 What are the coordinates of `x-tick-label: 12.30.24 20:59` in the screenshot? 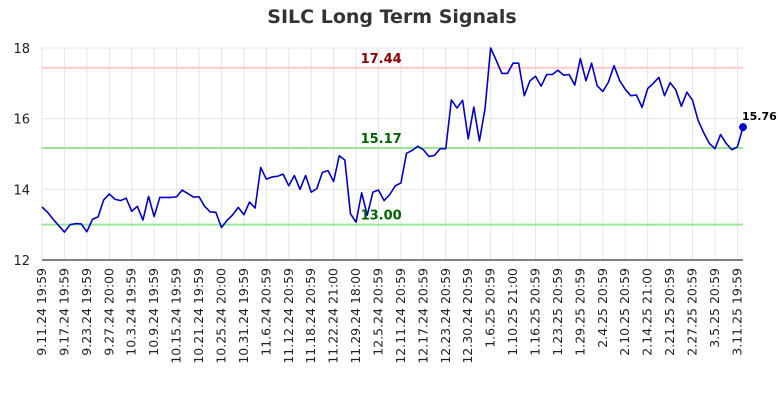 It's located at (467, 316).